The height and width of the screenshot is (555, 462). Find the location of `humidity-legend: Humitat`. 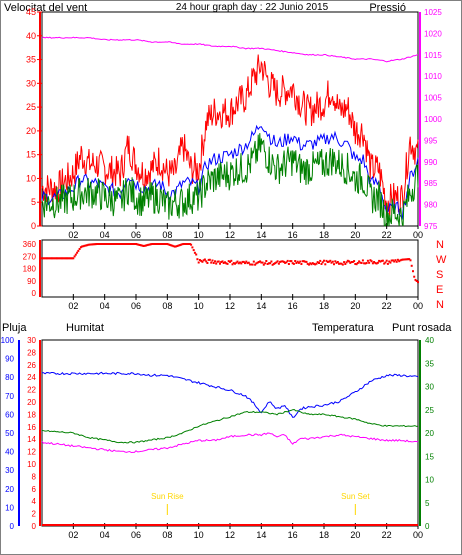

humidity-legend: Humitat is located at coordinates (85, 328).